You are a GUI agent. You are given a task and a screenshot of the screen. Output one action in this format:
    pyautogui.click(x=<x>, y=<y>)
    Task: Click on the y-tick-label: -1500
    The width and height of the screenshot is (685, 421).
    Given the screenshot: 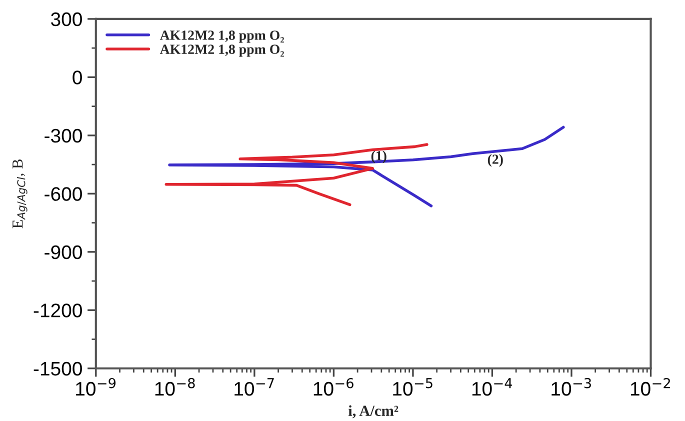 What is the action you would take?
    pyautogui.click(x=58, y=369)
    